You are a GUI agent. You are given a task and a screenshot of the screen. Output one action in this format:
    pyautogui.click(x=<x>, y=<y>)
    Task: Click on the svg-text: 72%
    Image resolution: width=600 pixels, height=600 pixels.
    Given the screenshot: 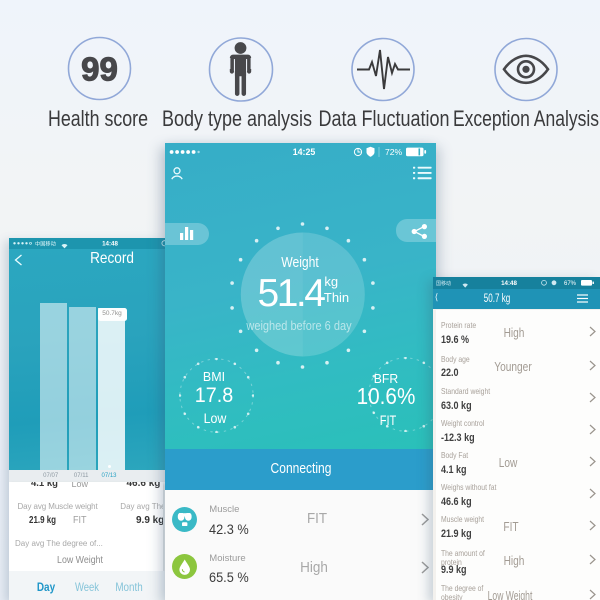 What is the action you would take?
    pyautogui.click(x=394, y=152)
    